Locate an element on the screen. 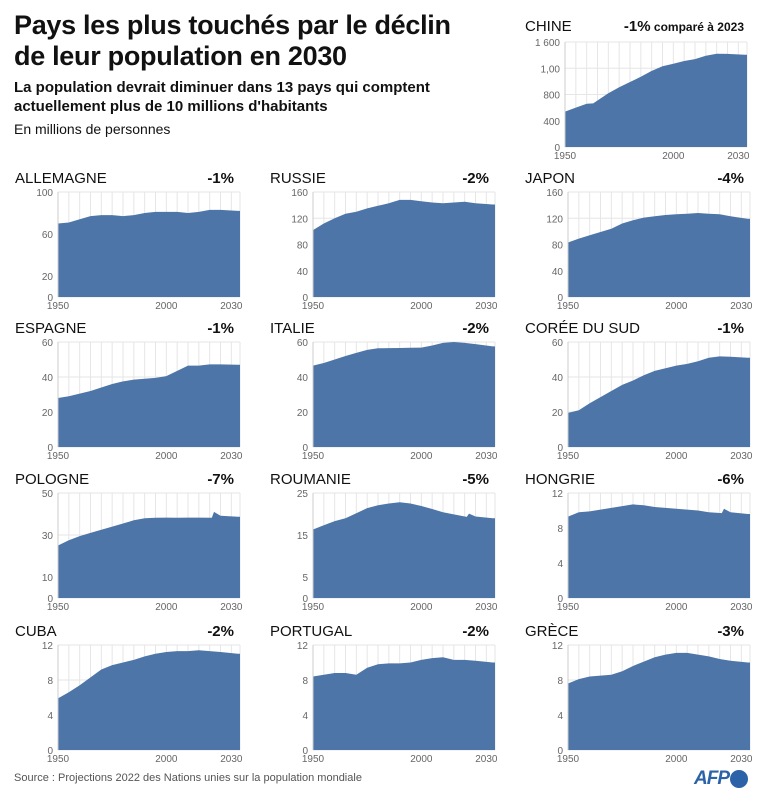 The image size is (760, 796). country-chart: 0 4 8 12 1950 2000 2030 CUBA -2% is located at coordinates (125, 698).